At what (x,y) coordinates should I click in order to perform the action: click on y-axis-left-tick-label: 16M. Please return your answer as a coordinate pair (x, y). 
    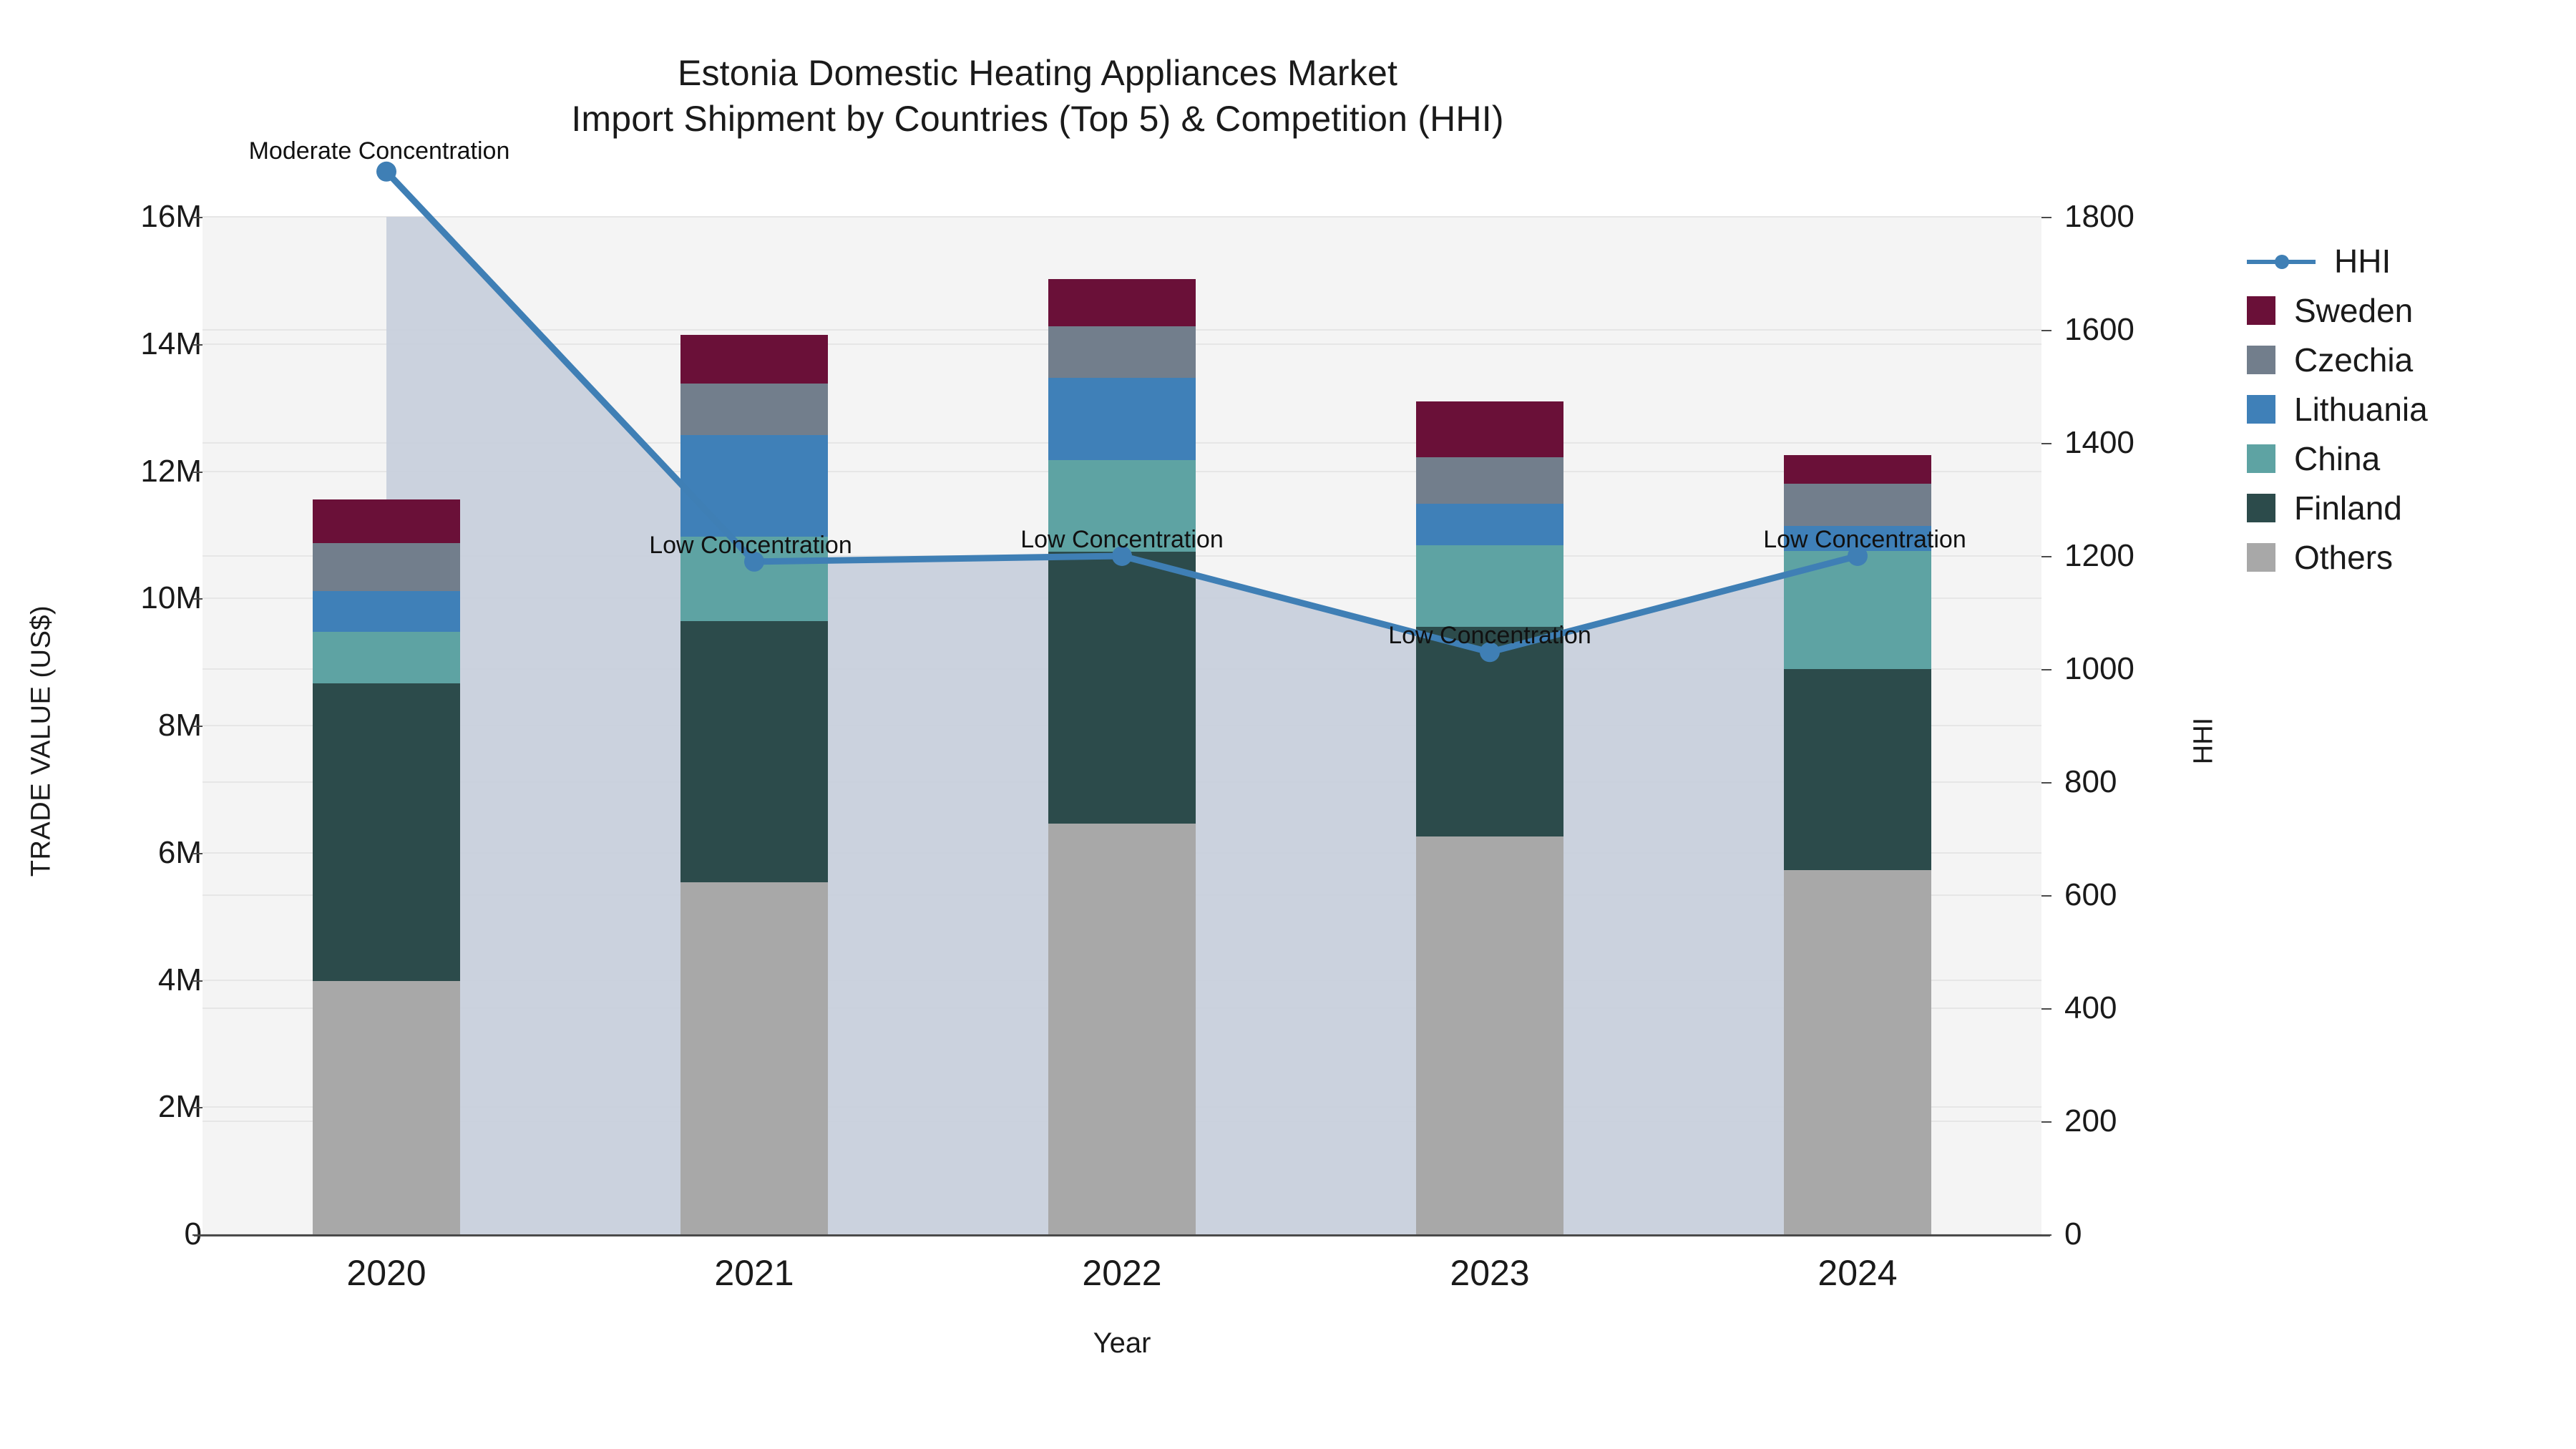
    Looking at the image, I should click on (171, 217).